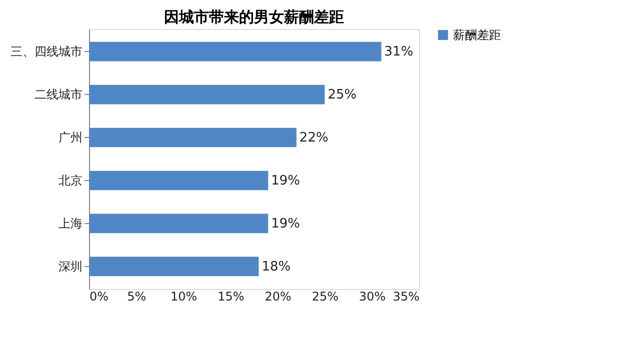 The image size is (640, 356). What do you see at coordinates (313, 138) in the screenshot?
I see `data-label: 22%` at bounding box center [313, 138].